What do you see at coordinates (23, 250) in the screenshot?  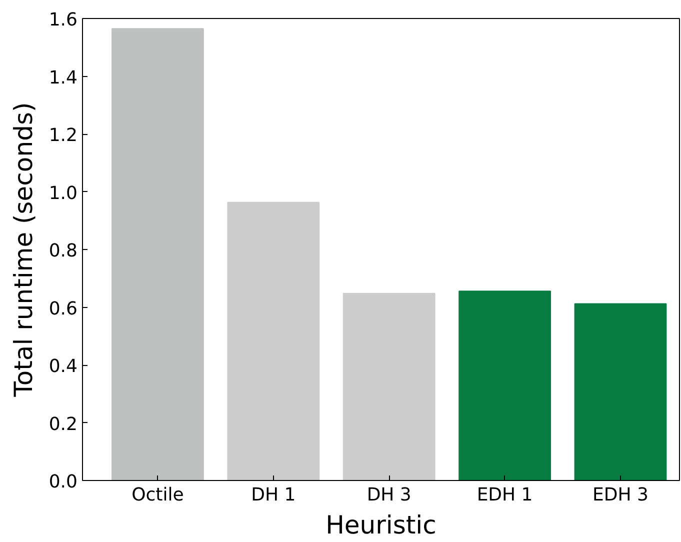 I see `y-axis-title: Total runtime (seconds)` at bounding box center [23, 250].